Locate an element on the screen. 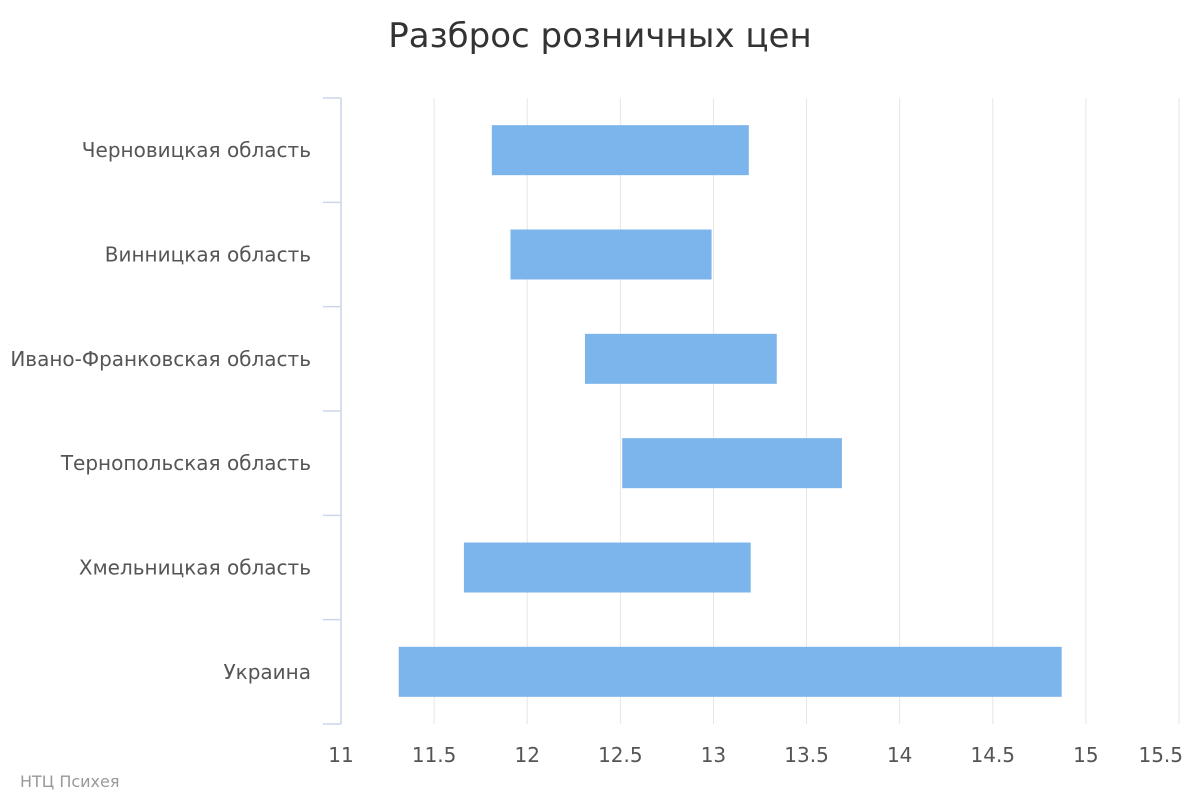 The height and width of the screenshot is (800, 1200). chart-title: Разброс розничных цен is located at coordinates (599, 36).